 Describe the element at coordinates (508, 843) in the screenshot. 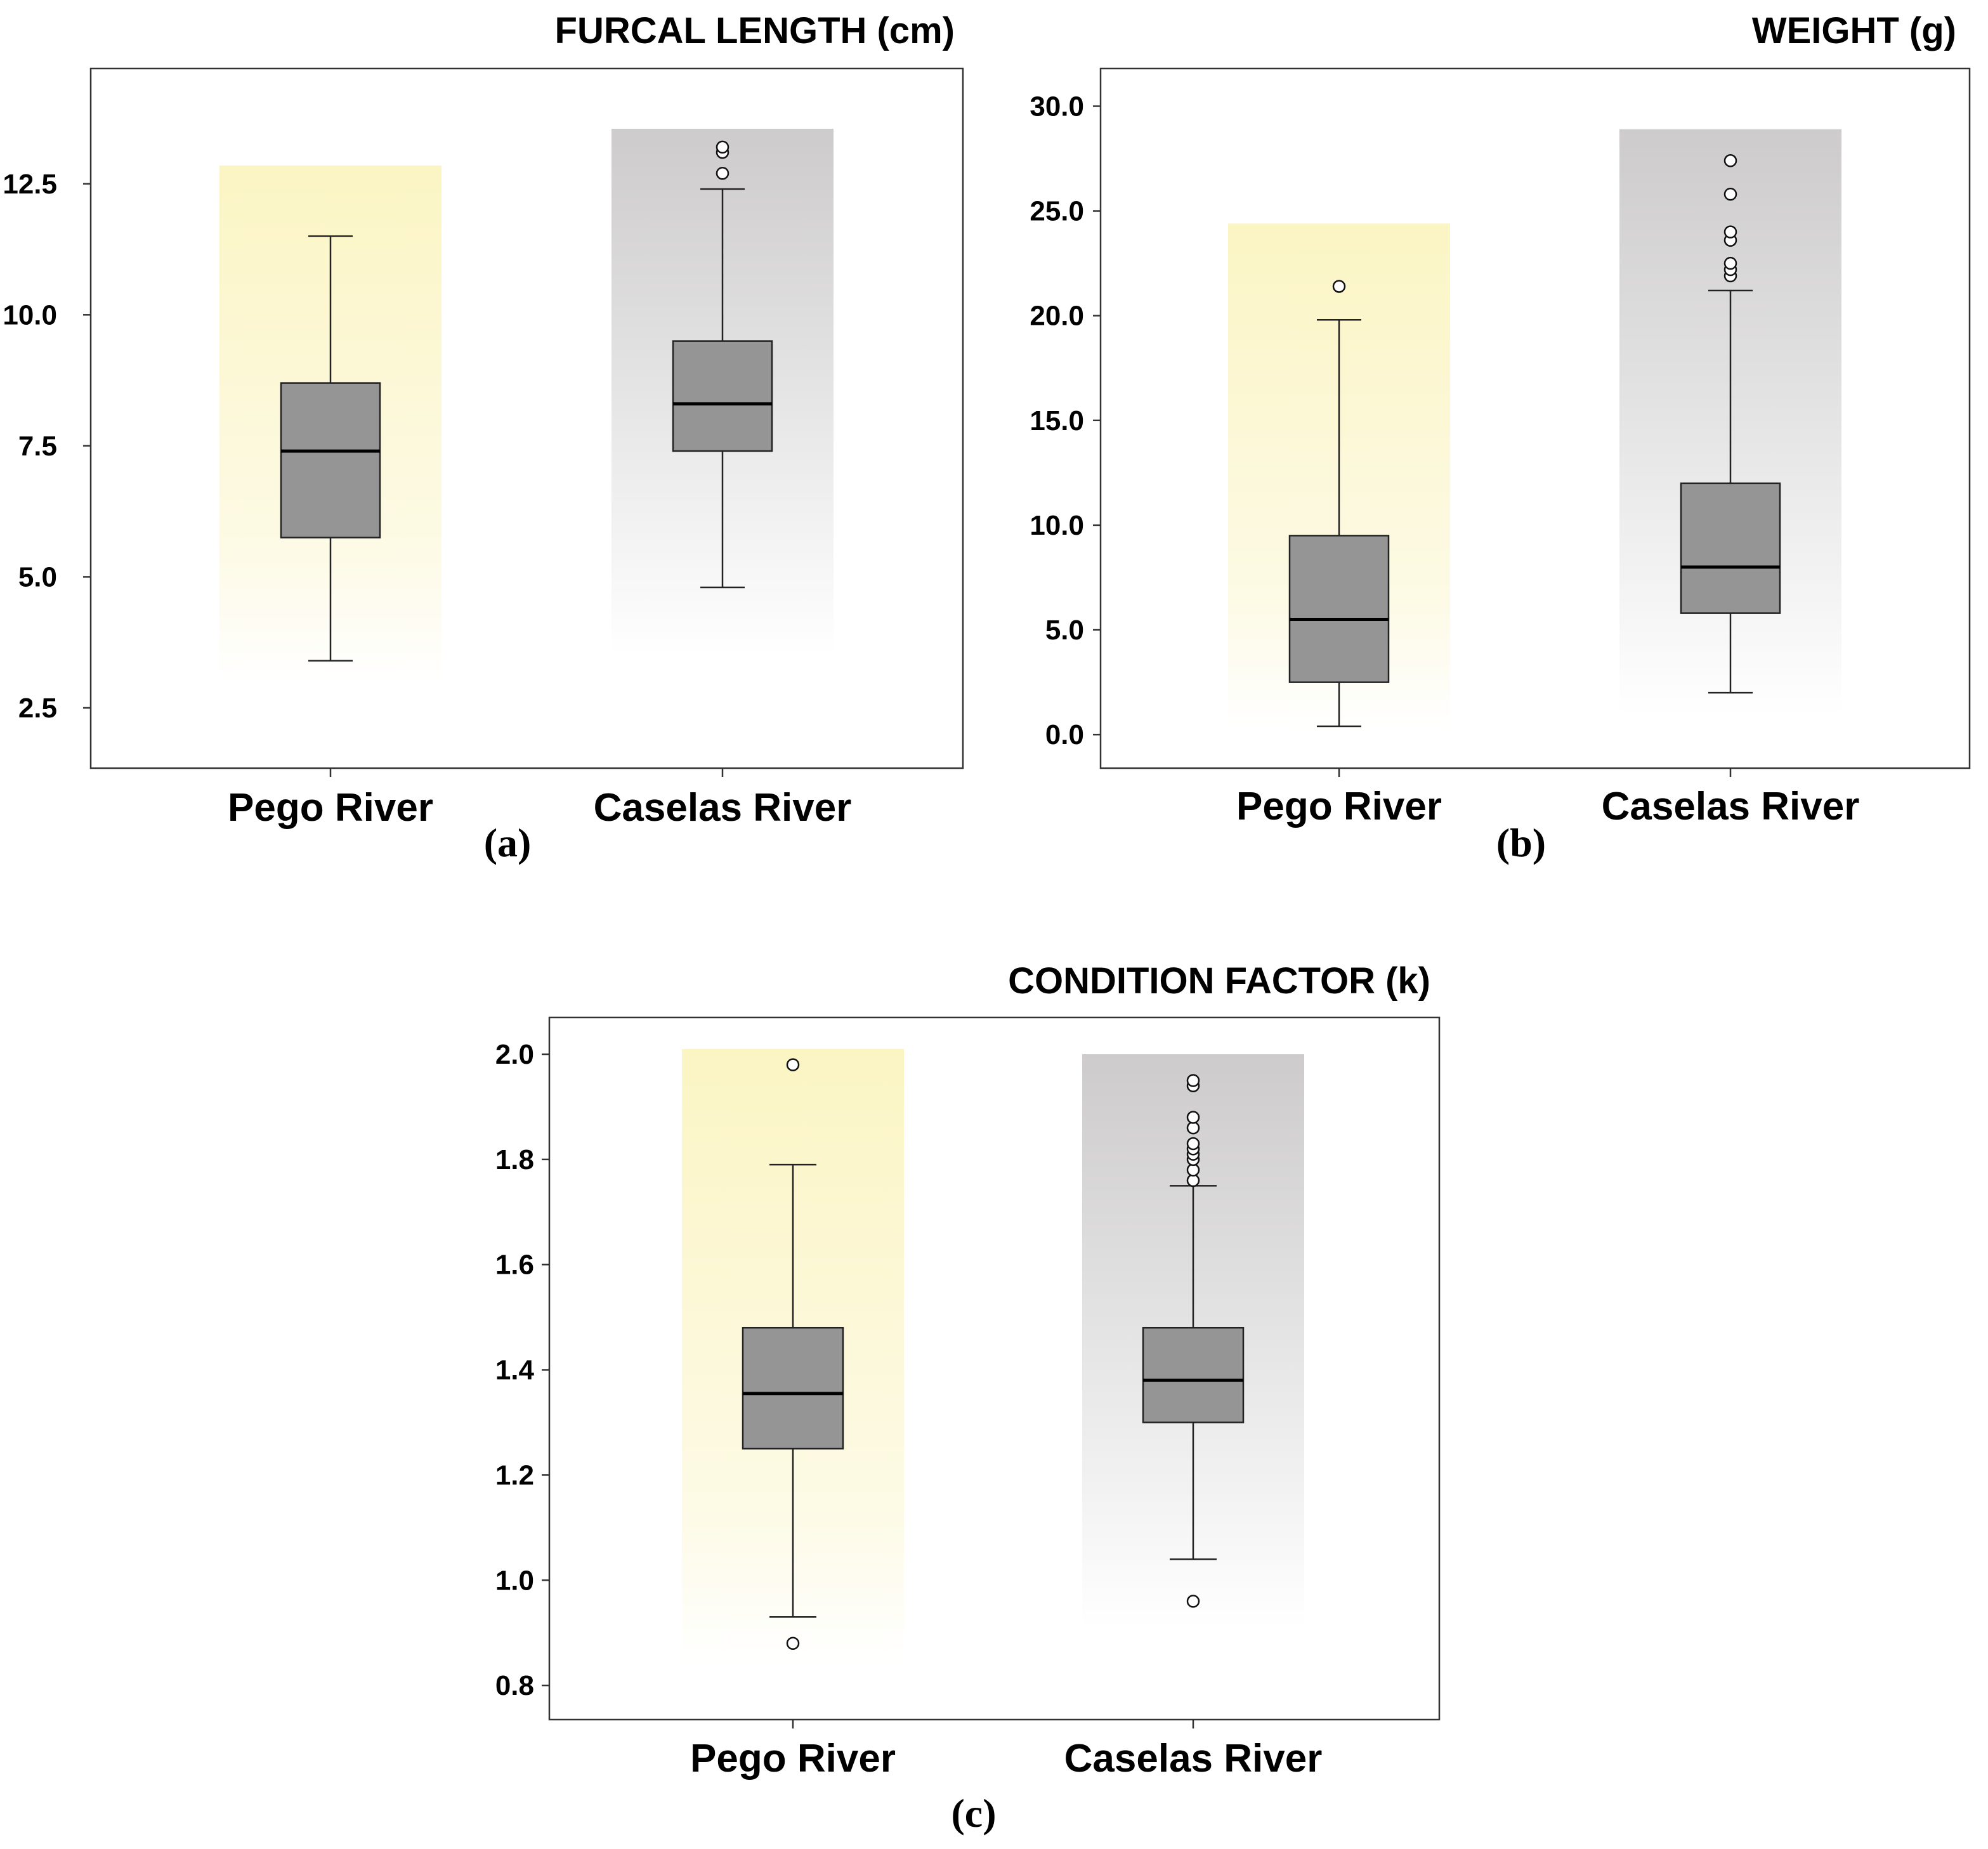

I see `panel-label: (a)` at that location.